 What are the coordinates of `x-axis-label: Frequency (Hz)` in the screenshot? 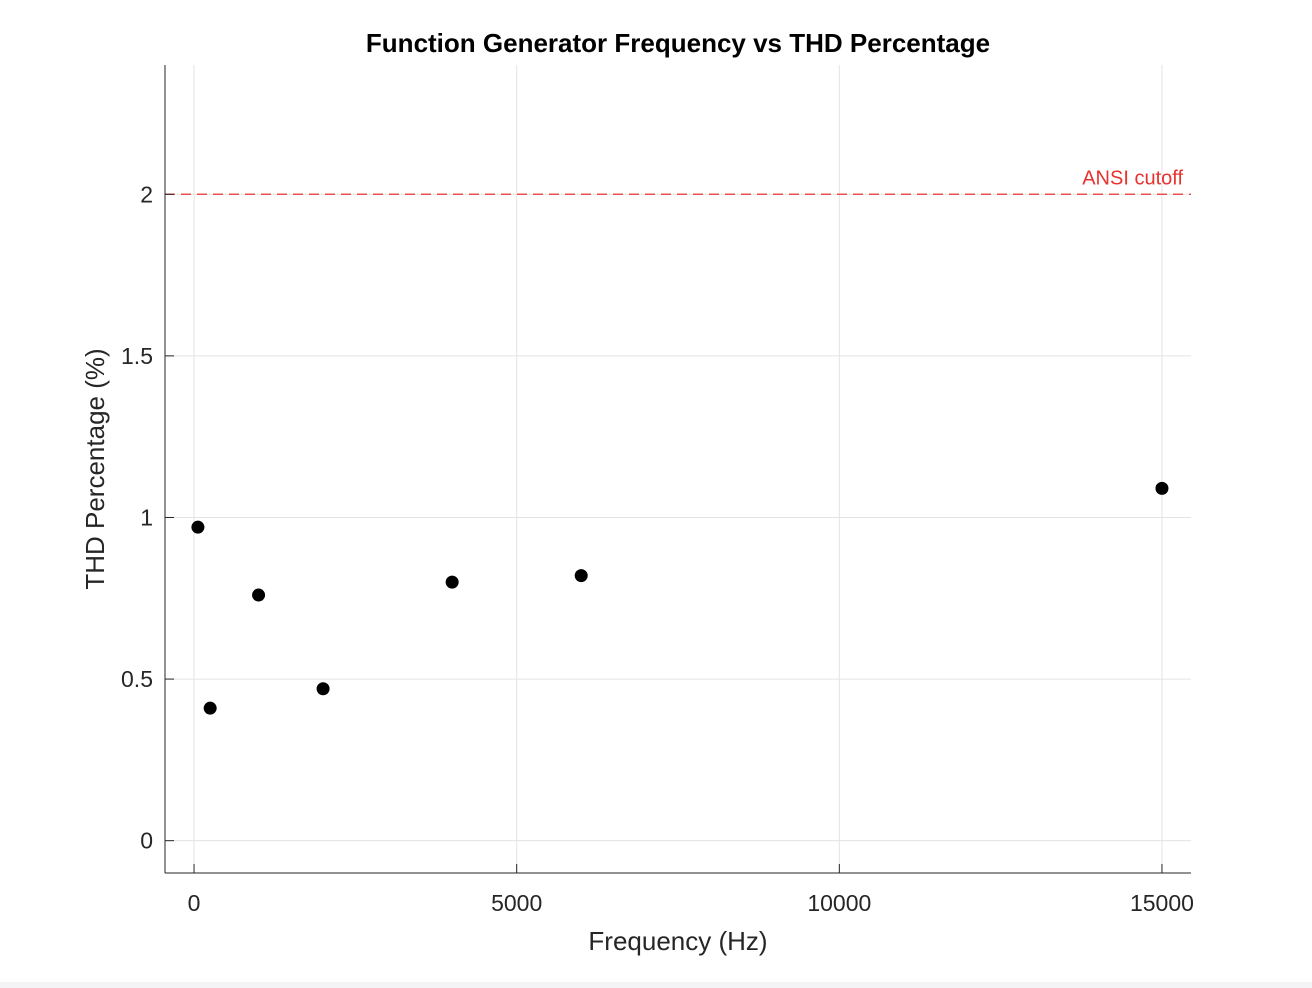 It's located at (677, 941).